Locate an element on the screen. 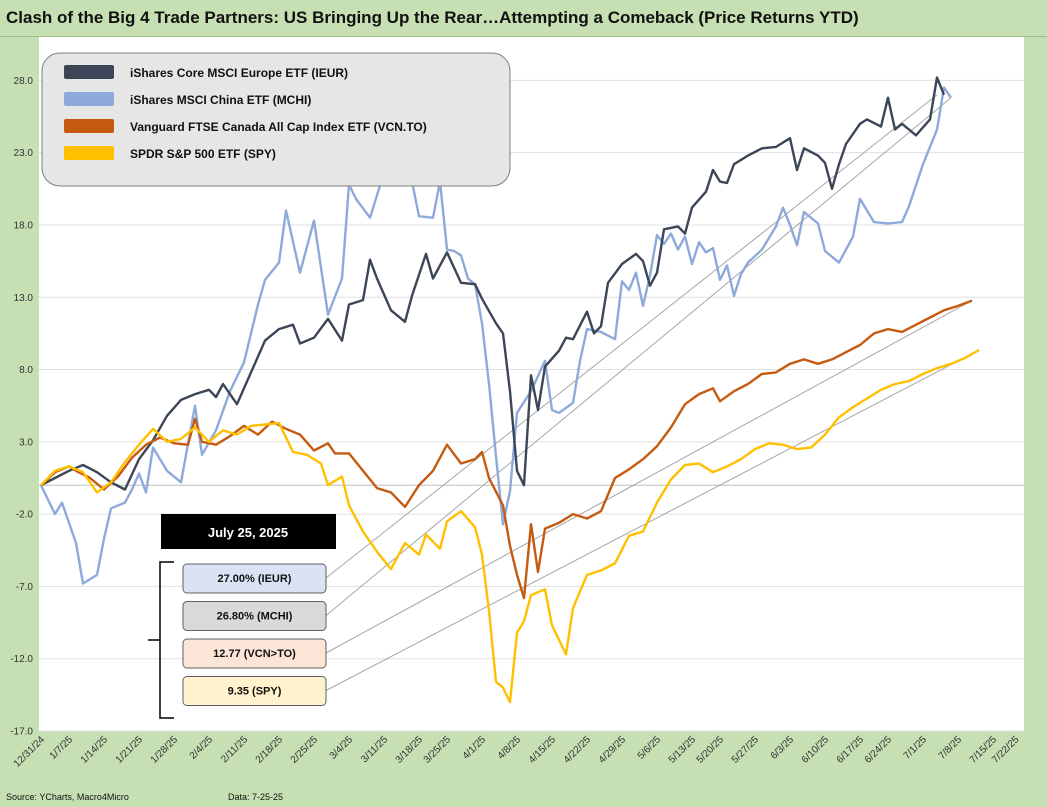 The image size is (1047, 807). callout-value-spy: 9.35 (SPY) is located at coordinates (255, 692).